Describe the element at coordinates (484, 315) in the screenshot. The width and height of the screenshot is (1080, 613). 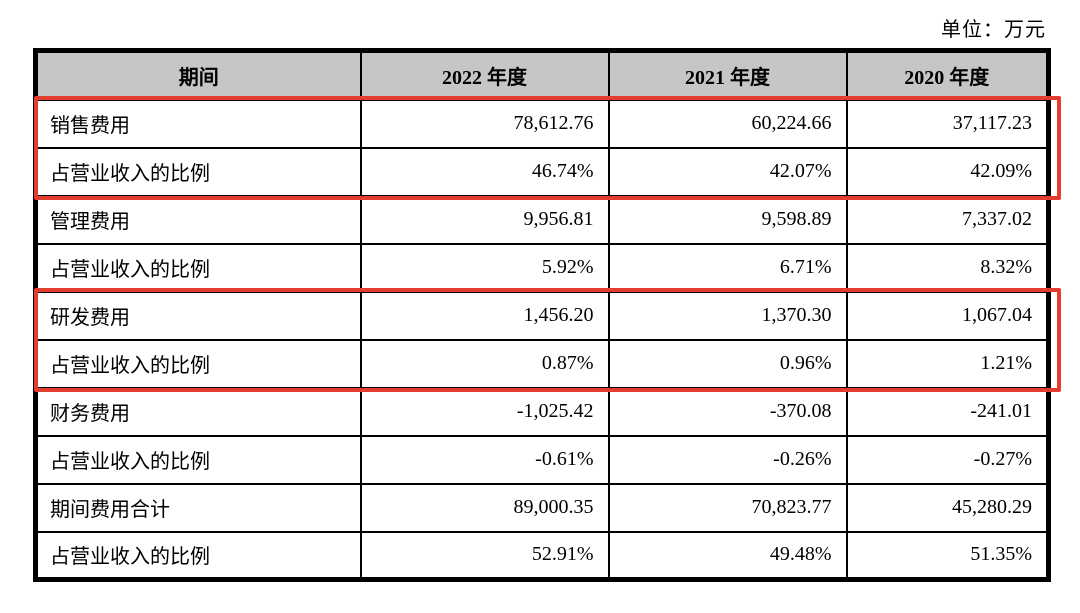
I see `cell-2022: 1,456.20` at that location.